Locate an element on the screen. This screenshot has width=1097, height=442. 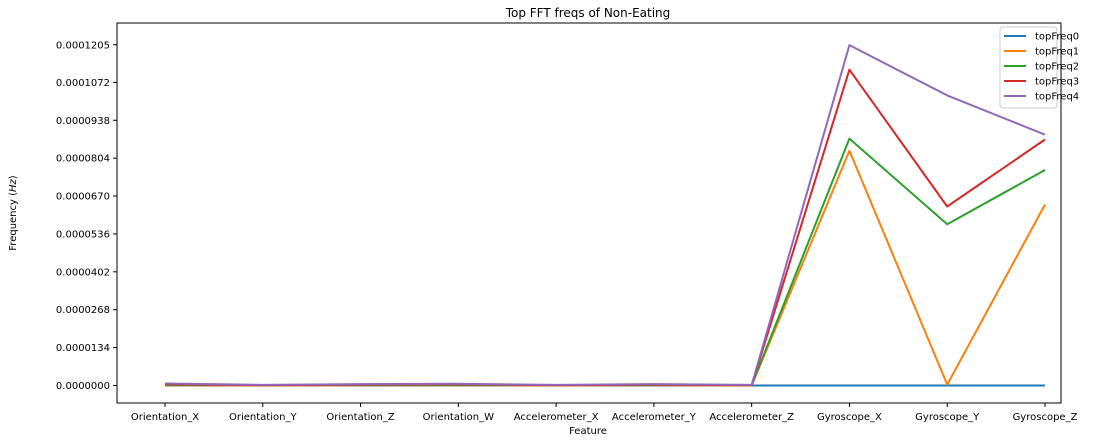
y-tick-label: 0.0000670 is located at coordinates (83, 197).